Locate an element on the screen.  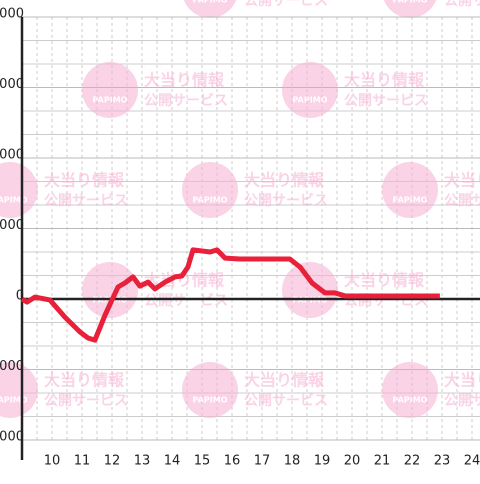
x-tick-label: 14 is located at coordinates (172, 461).